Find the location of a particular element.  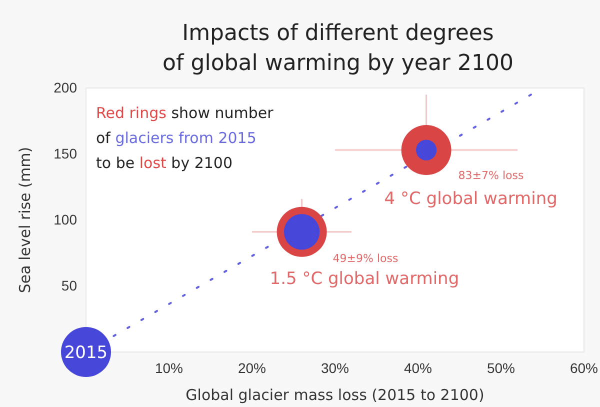

x-tick-label: 60% is located at coordinates (584, 368).